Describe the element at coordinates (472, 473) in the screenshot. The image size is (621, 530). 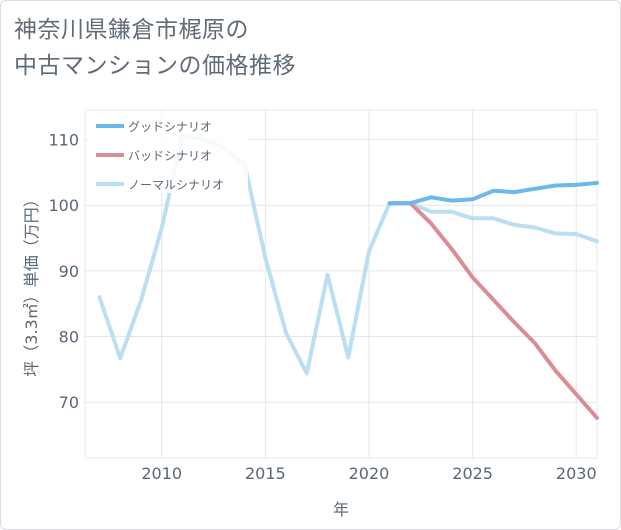
I see `x-tick-label: 2025` at that location.